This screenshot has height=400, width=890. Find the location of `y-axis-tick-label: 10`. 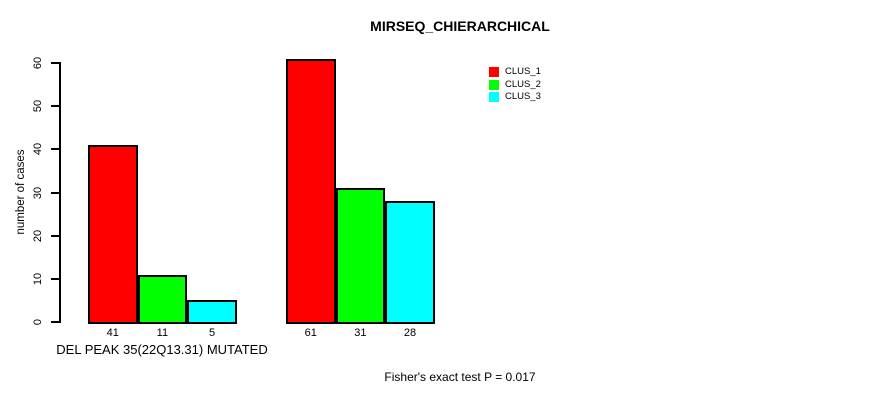

y-axis-tick-label: 10 is located at coordinates (38, 279).